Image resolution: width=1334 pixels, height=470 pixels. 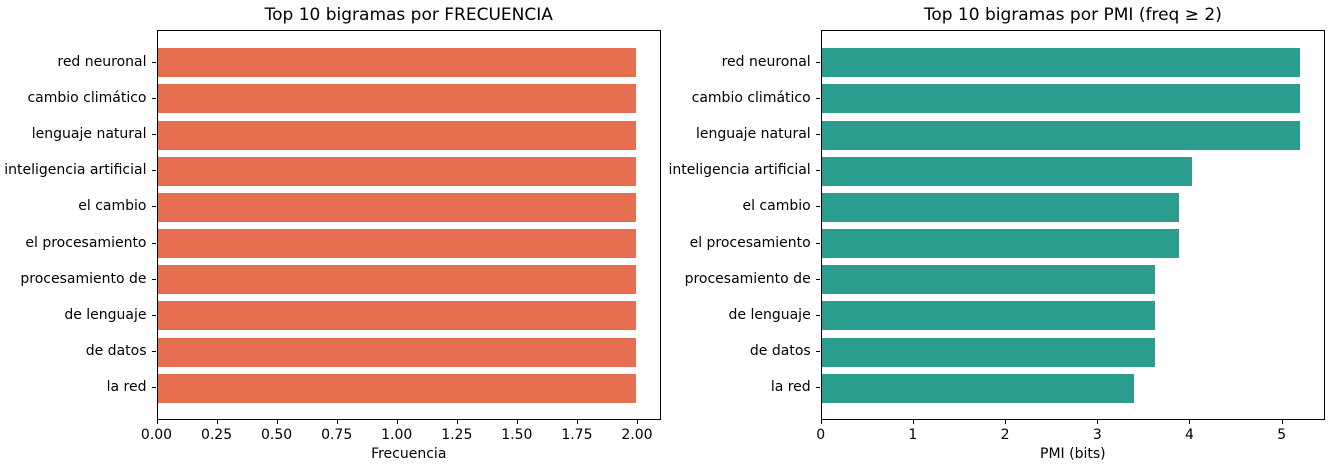 I want to click on frequency-x-axis-label: Frecuencia, so click(x=409, y=453).